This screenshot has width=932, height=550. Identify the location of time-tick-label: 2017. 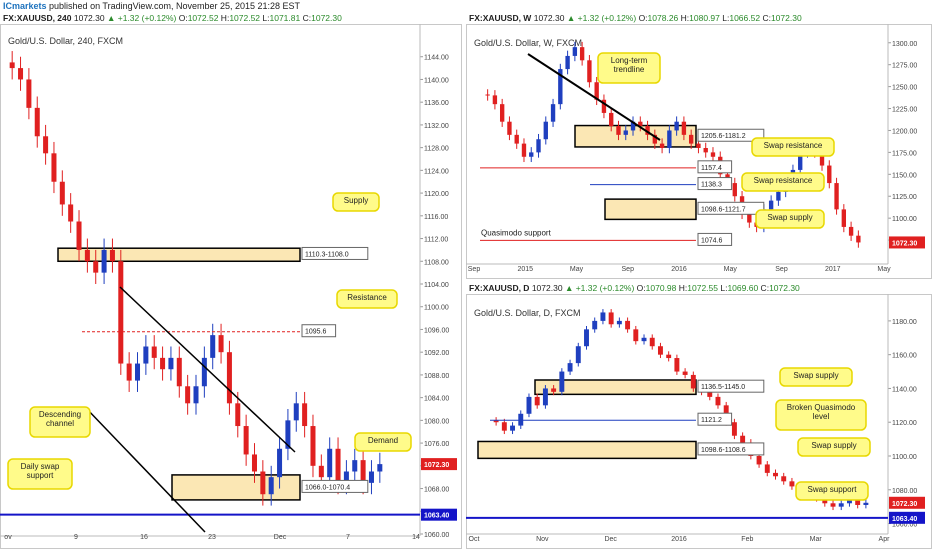
(833, 269).